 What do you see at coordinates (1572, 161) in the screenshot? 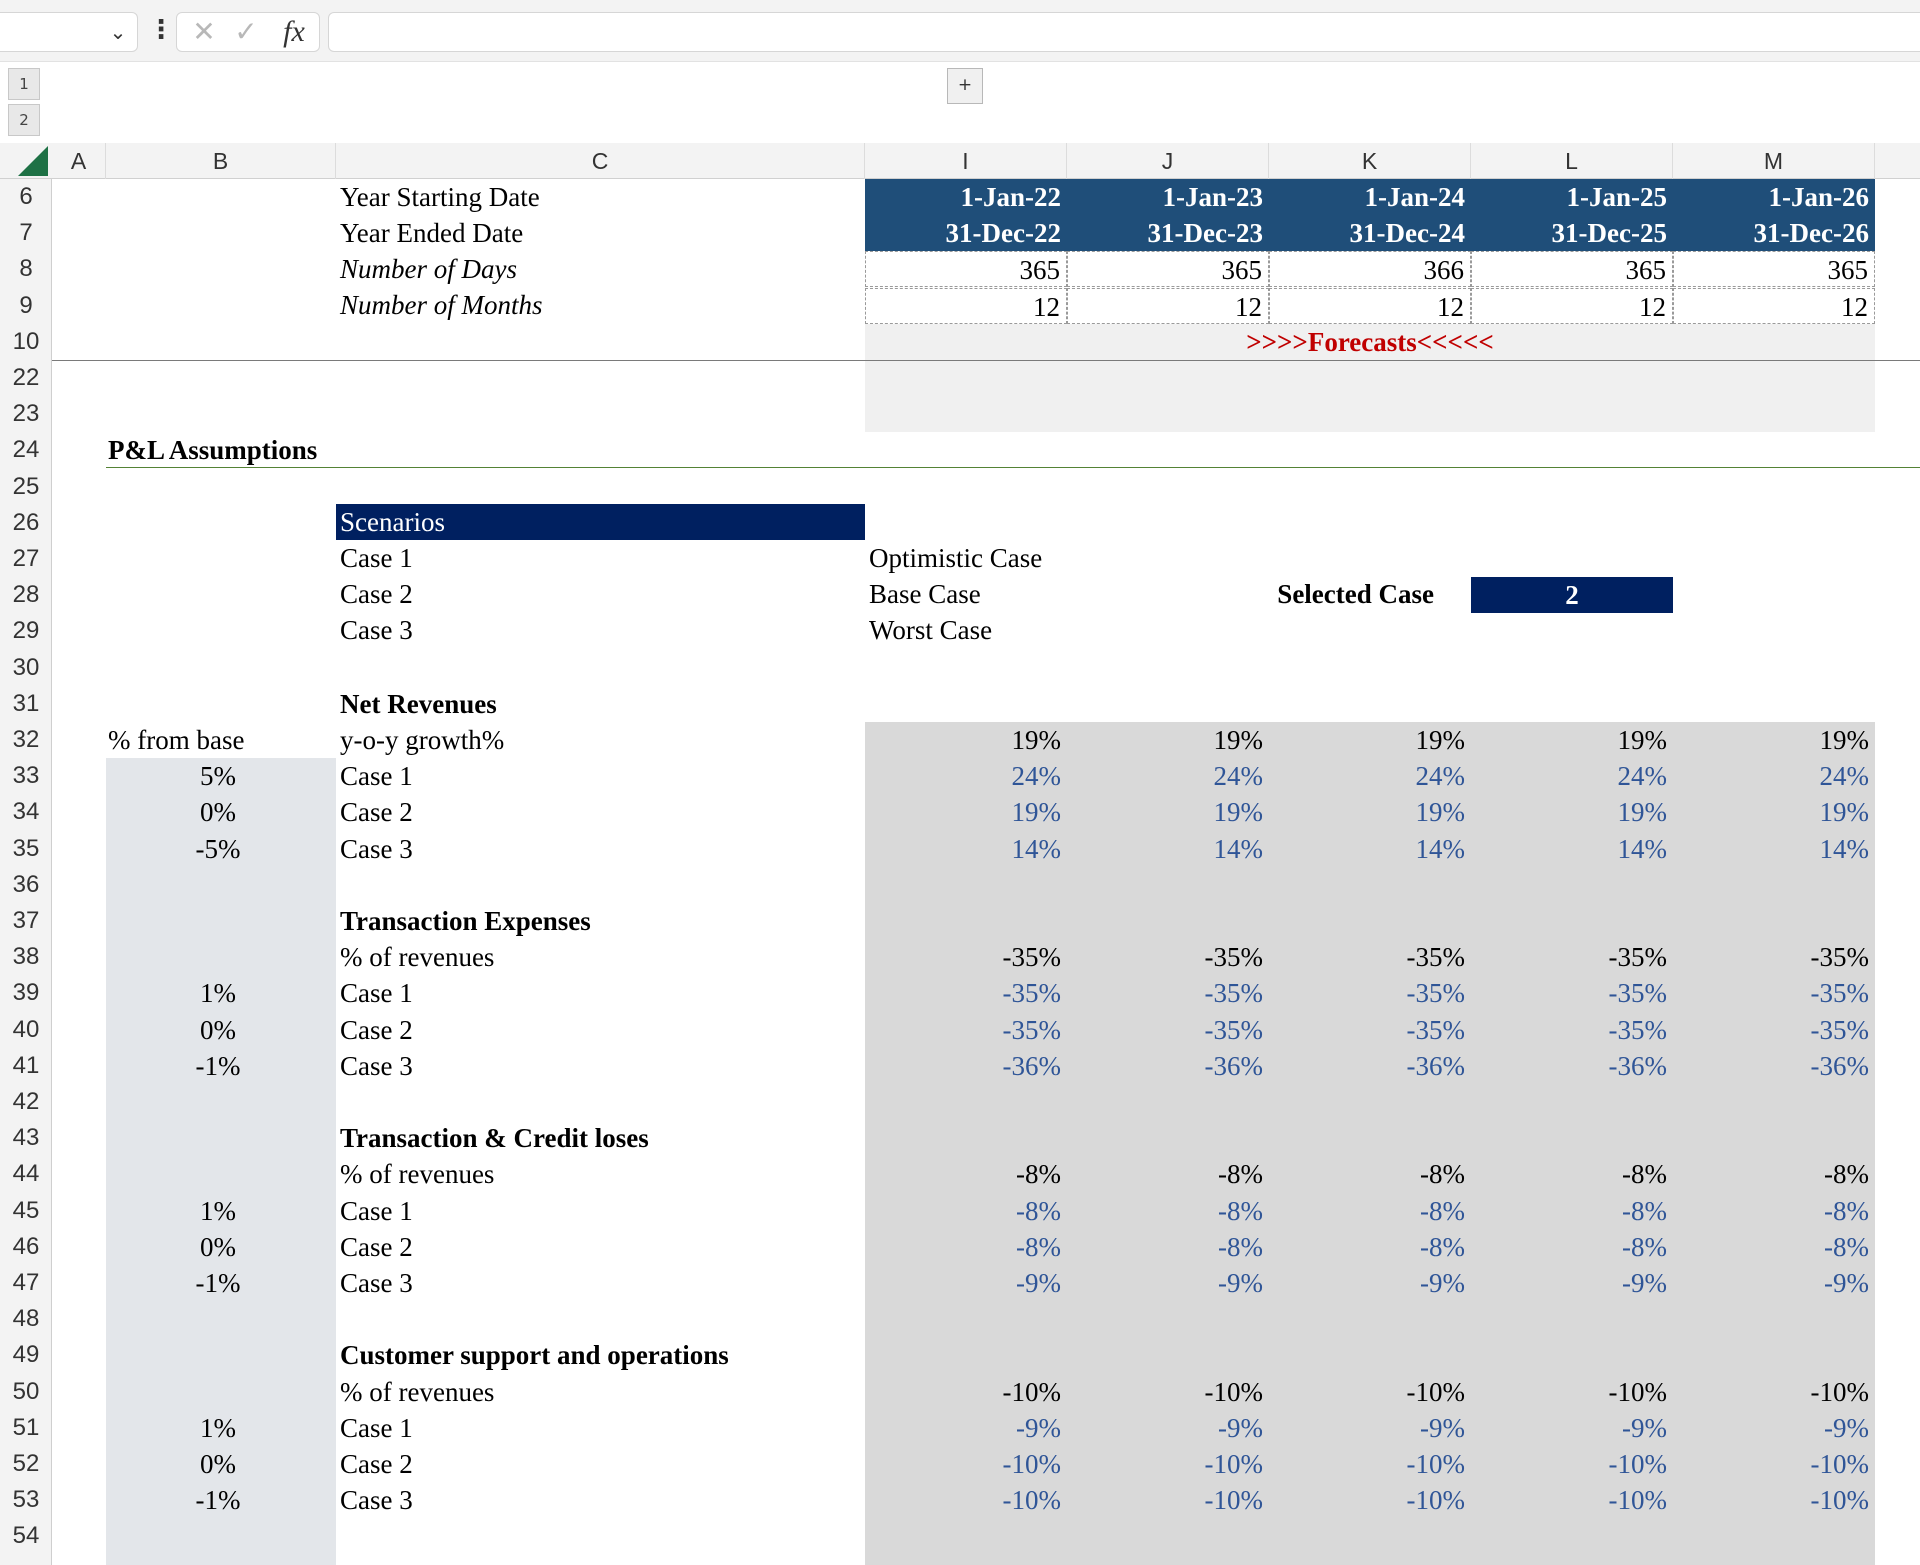
I see `column-header-l: L` at bounding box center [1572, 161].